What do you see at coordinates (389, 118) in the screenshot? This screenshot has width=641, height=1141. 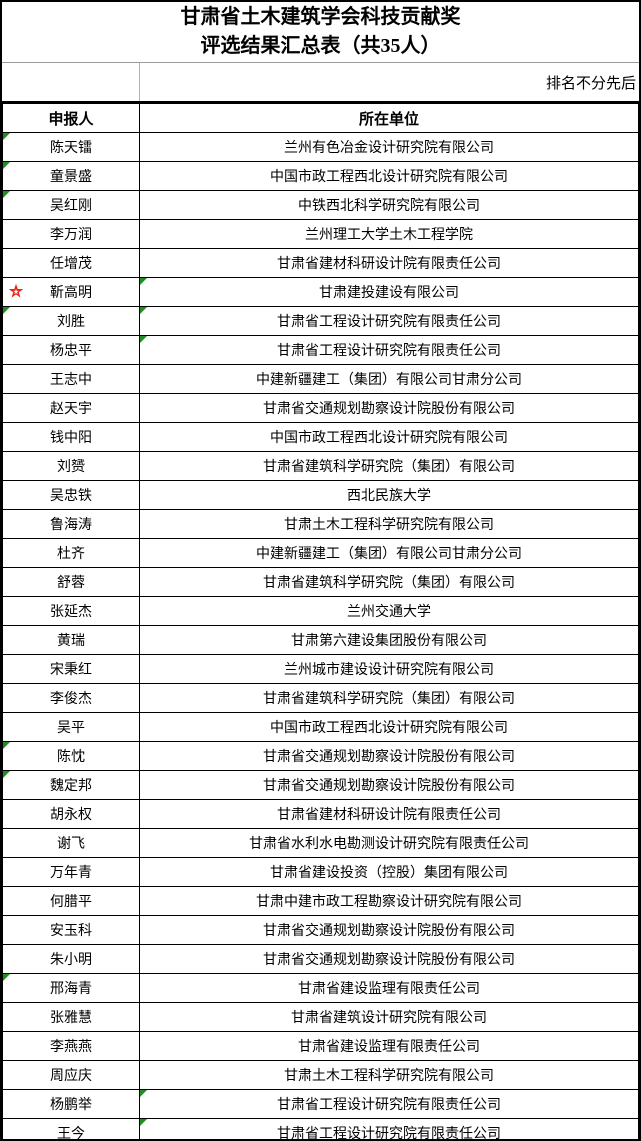 I see `header-organization: 所在单位` at bounding box center [389, 118].